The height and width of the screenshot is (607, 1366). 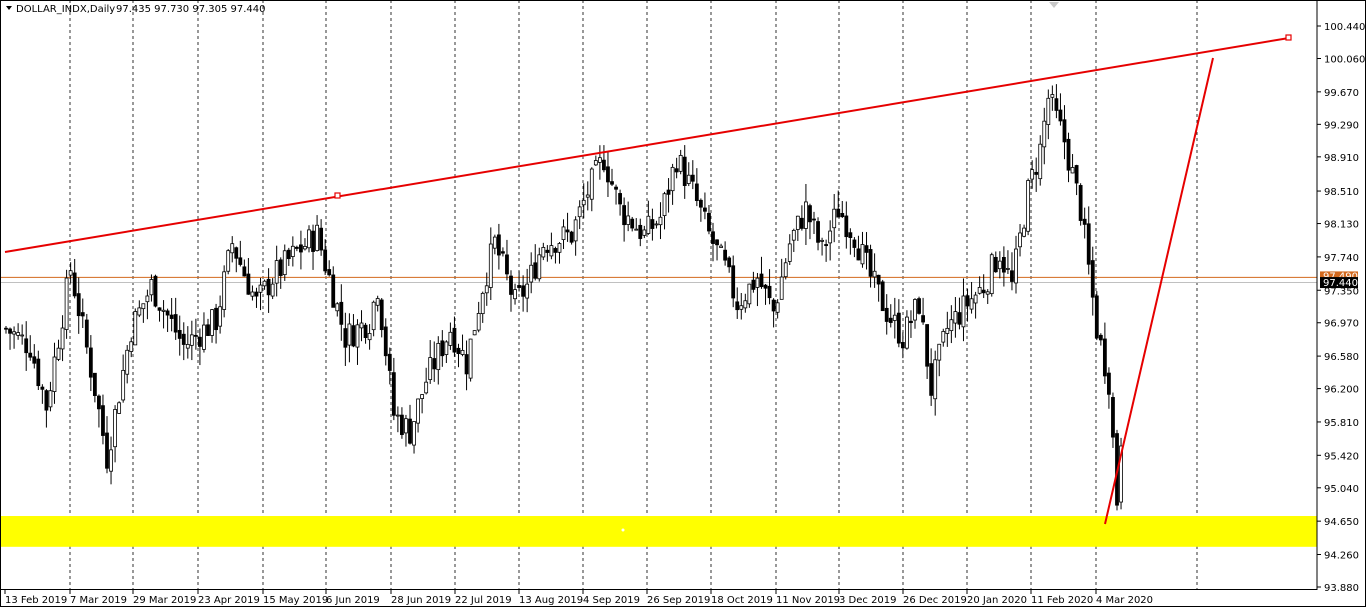 What do you see at coordinates (1054, 5) in the screenshot?
I see `scroll-indicator-icon` at bounding box center [1054, 5].